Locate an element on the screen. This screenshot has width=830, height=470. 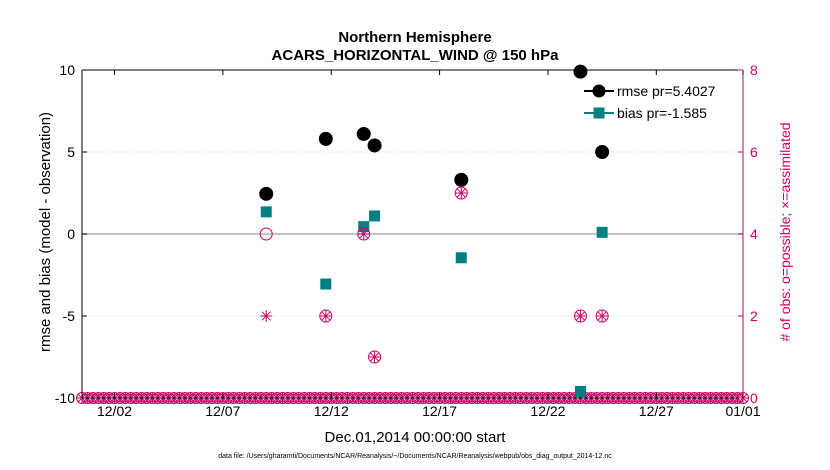
x-tick-label: 12/22 is located at coordinates (547, 411).